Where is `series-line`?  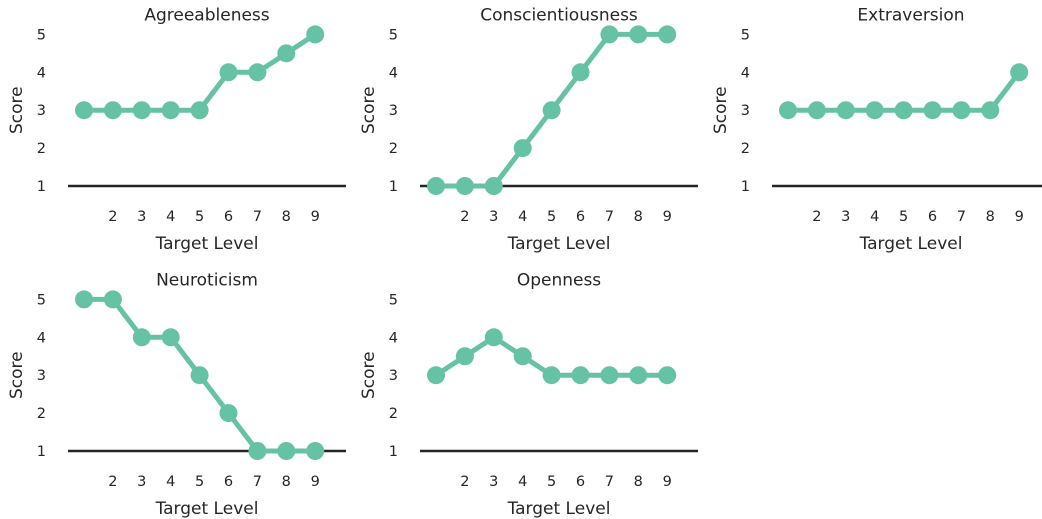
series-line is located at coordinates (199, 72).